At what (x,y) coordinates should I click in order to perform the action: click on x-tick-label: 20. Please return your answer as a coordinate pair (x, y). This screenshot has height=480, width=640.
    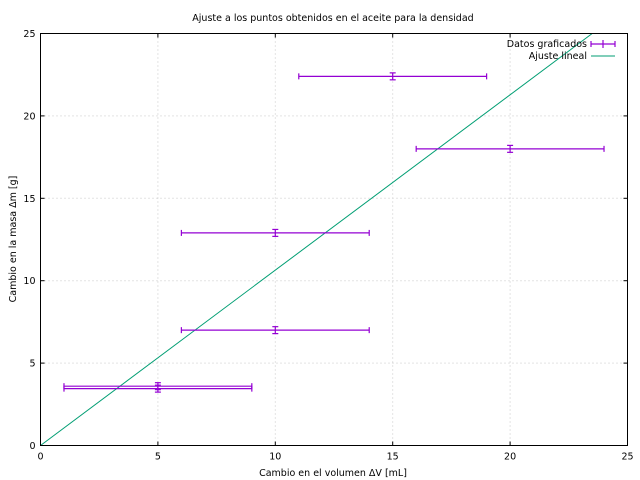
    Looking at the image, I should click on (510, 457).